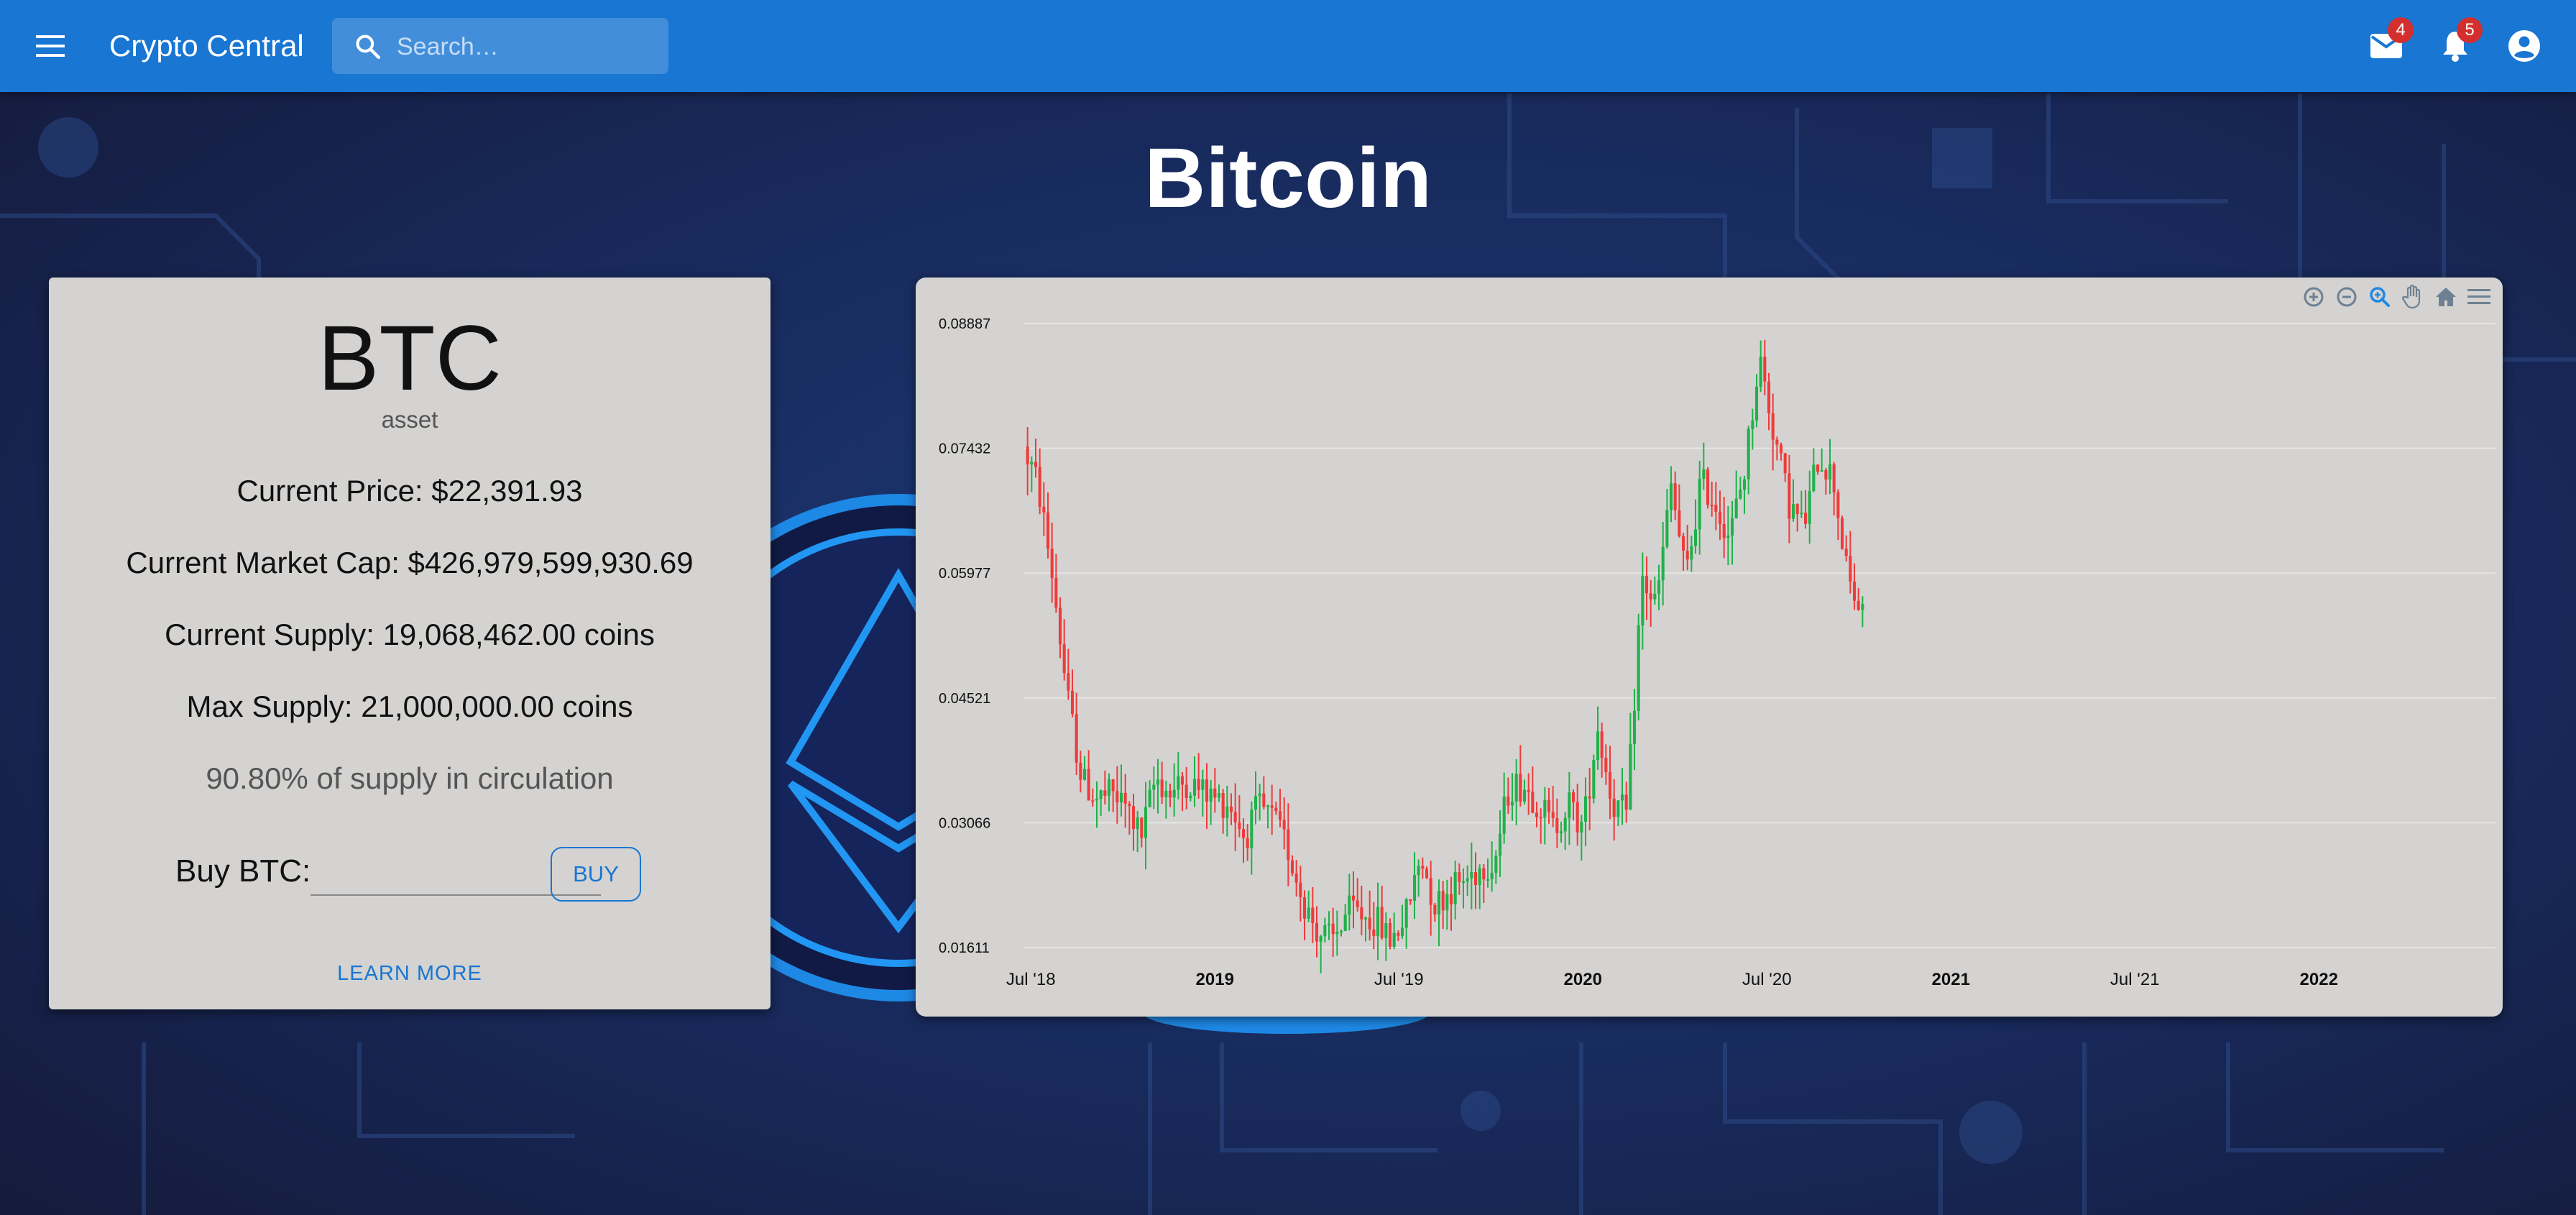 Image resolution: width=2576 pixels, height=1215 pixels. Describe the element at coordinates (409, 974) in the screenshot. I see `learn-more-link: LEARN MORE` at that location.